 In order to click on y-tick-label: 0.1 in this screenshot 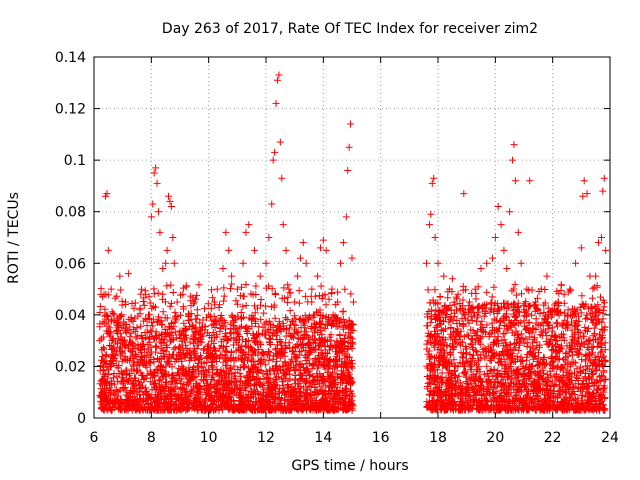, I will do `click(75, 161)`.